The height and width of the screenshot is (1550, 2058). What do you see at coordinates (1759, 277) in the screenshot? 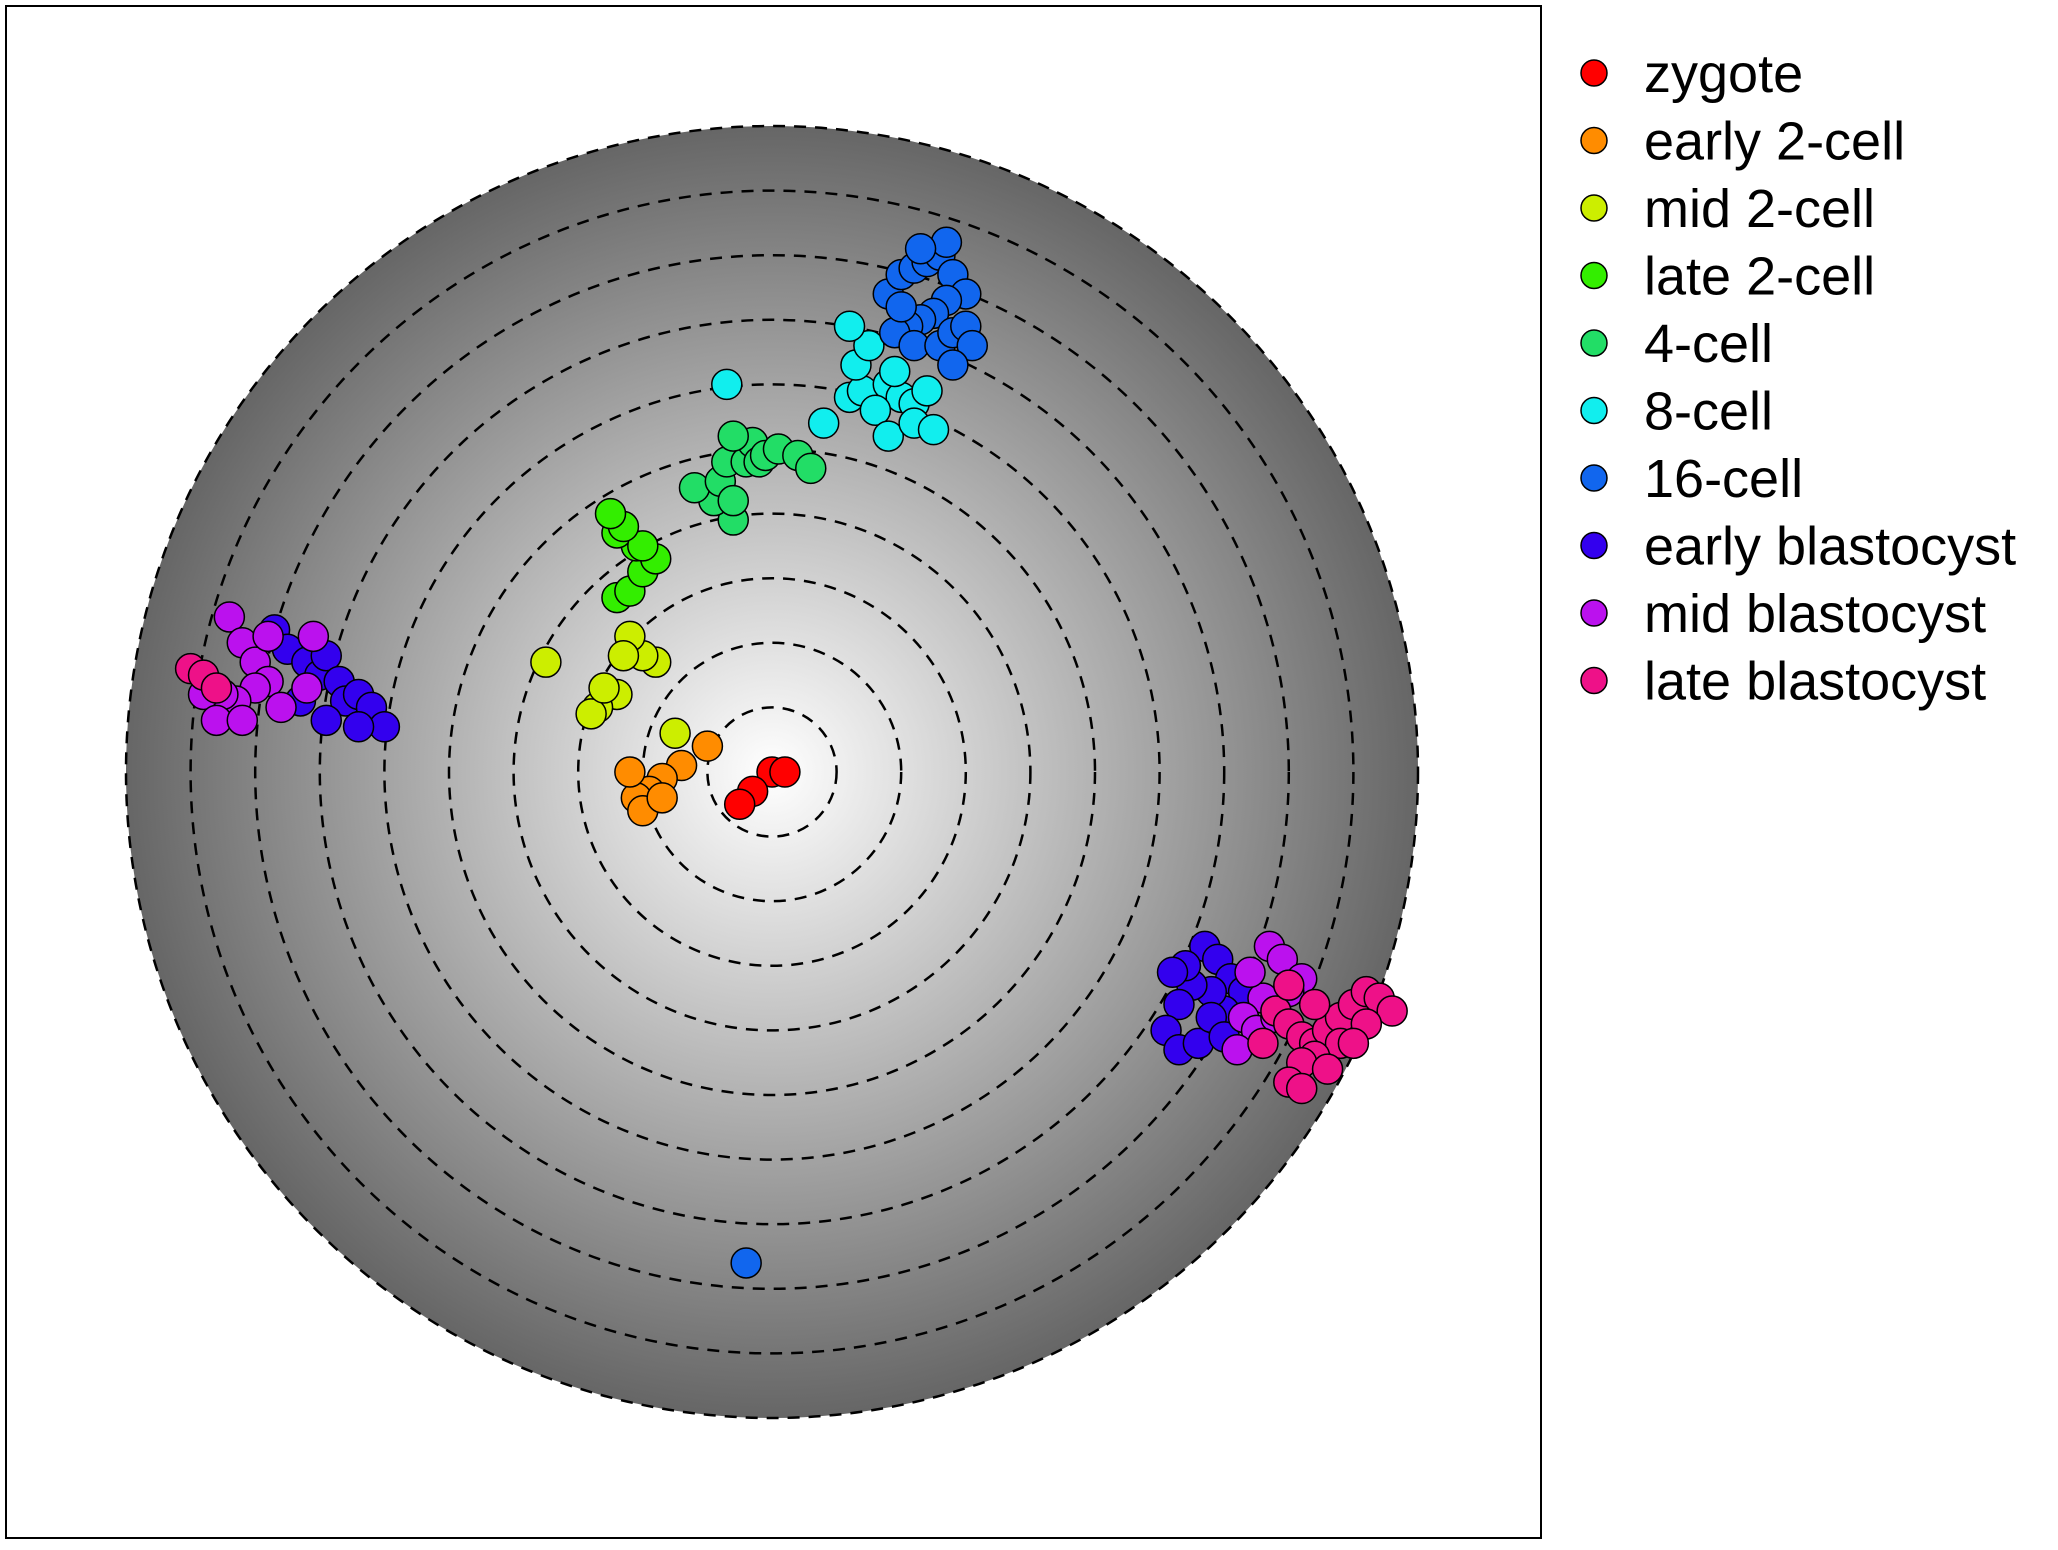
I see `legend-label: late 2-cell` at bounding box center [1759, 277].